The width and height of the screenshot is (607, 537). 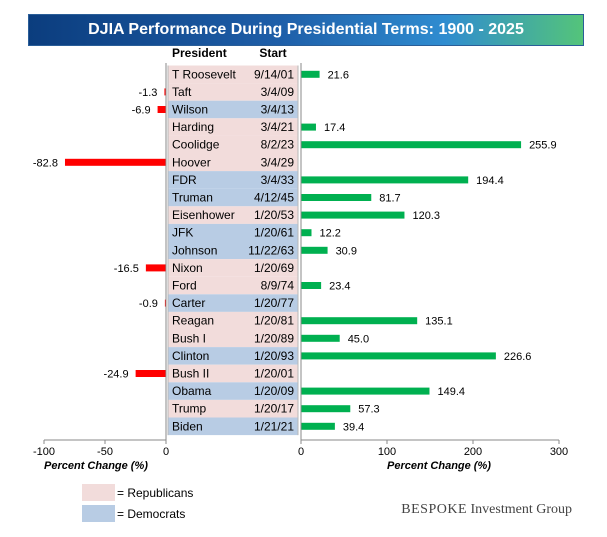 What do you see at coordinates (189, 409) in the screenshot?
I see `president-name: Trump` at bounding box center [189, 409].